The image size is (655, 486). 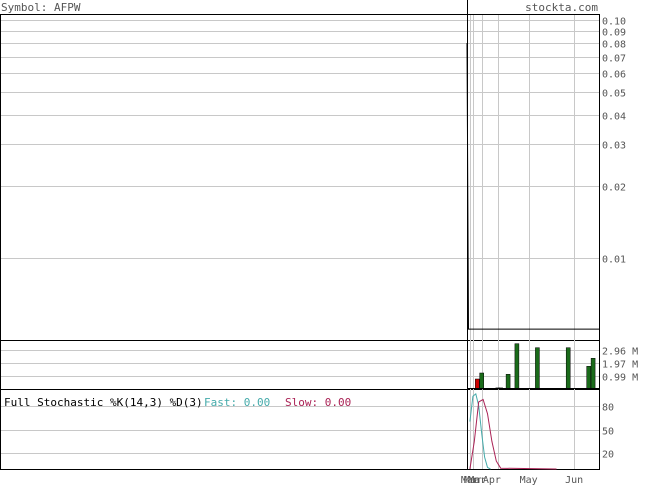 I want to click on fast-stochastic-line, so click(x=480, y=431).